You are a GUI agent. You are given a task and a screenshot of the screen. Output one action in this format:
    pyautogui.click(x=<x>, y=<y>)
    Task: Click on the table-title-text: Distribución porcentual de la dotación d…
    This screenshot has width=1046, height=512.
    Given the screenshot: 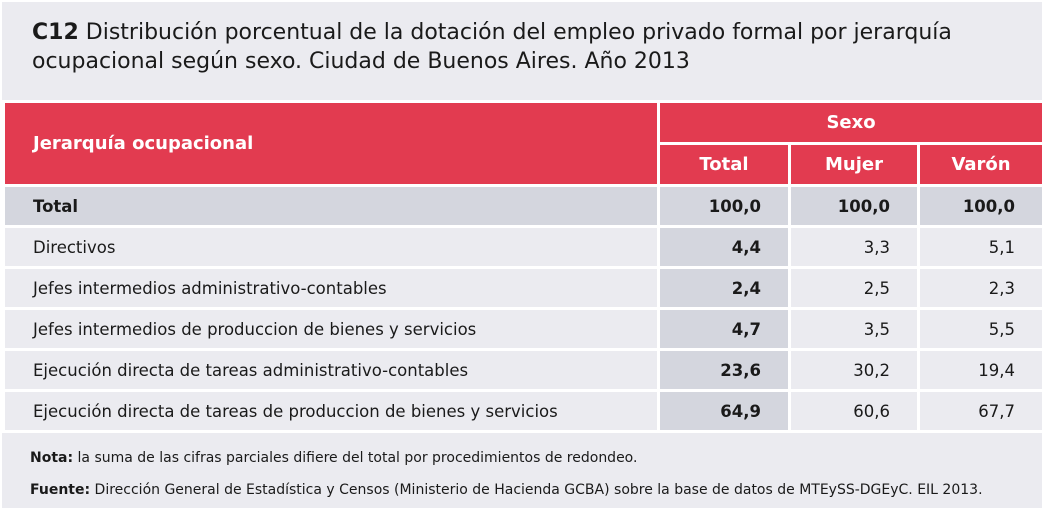 What is the action you would take?
    pyautogui.click(x=492, y=47)
    